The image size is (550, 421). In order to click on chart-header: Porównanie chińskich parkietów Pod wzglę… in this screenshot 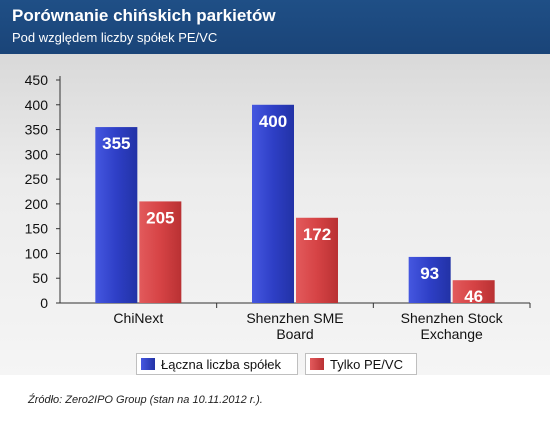, I will do `click(275, 27)`.